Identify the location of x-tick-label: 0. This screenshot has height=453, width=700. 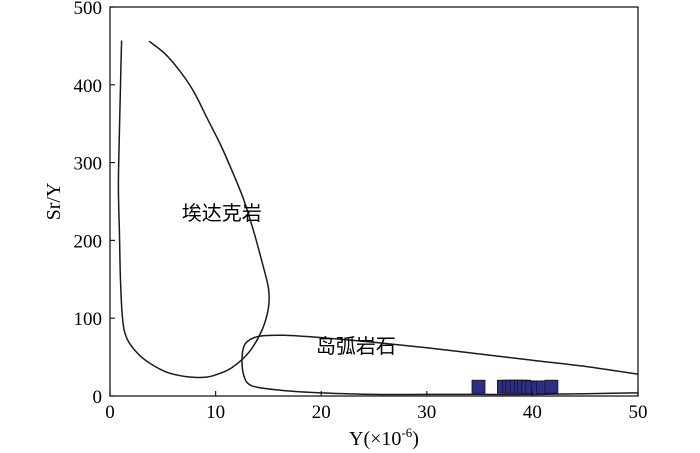
(110, 412).